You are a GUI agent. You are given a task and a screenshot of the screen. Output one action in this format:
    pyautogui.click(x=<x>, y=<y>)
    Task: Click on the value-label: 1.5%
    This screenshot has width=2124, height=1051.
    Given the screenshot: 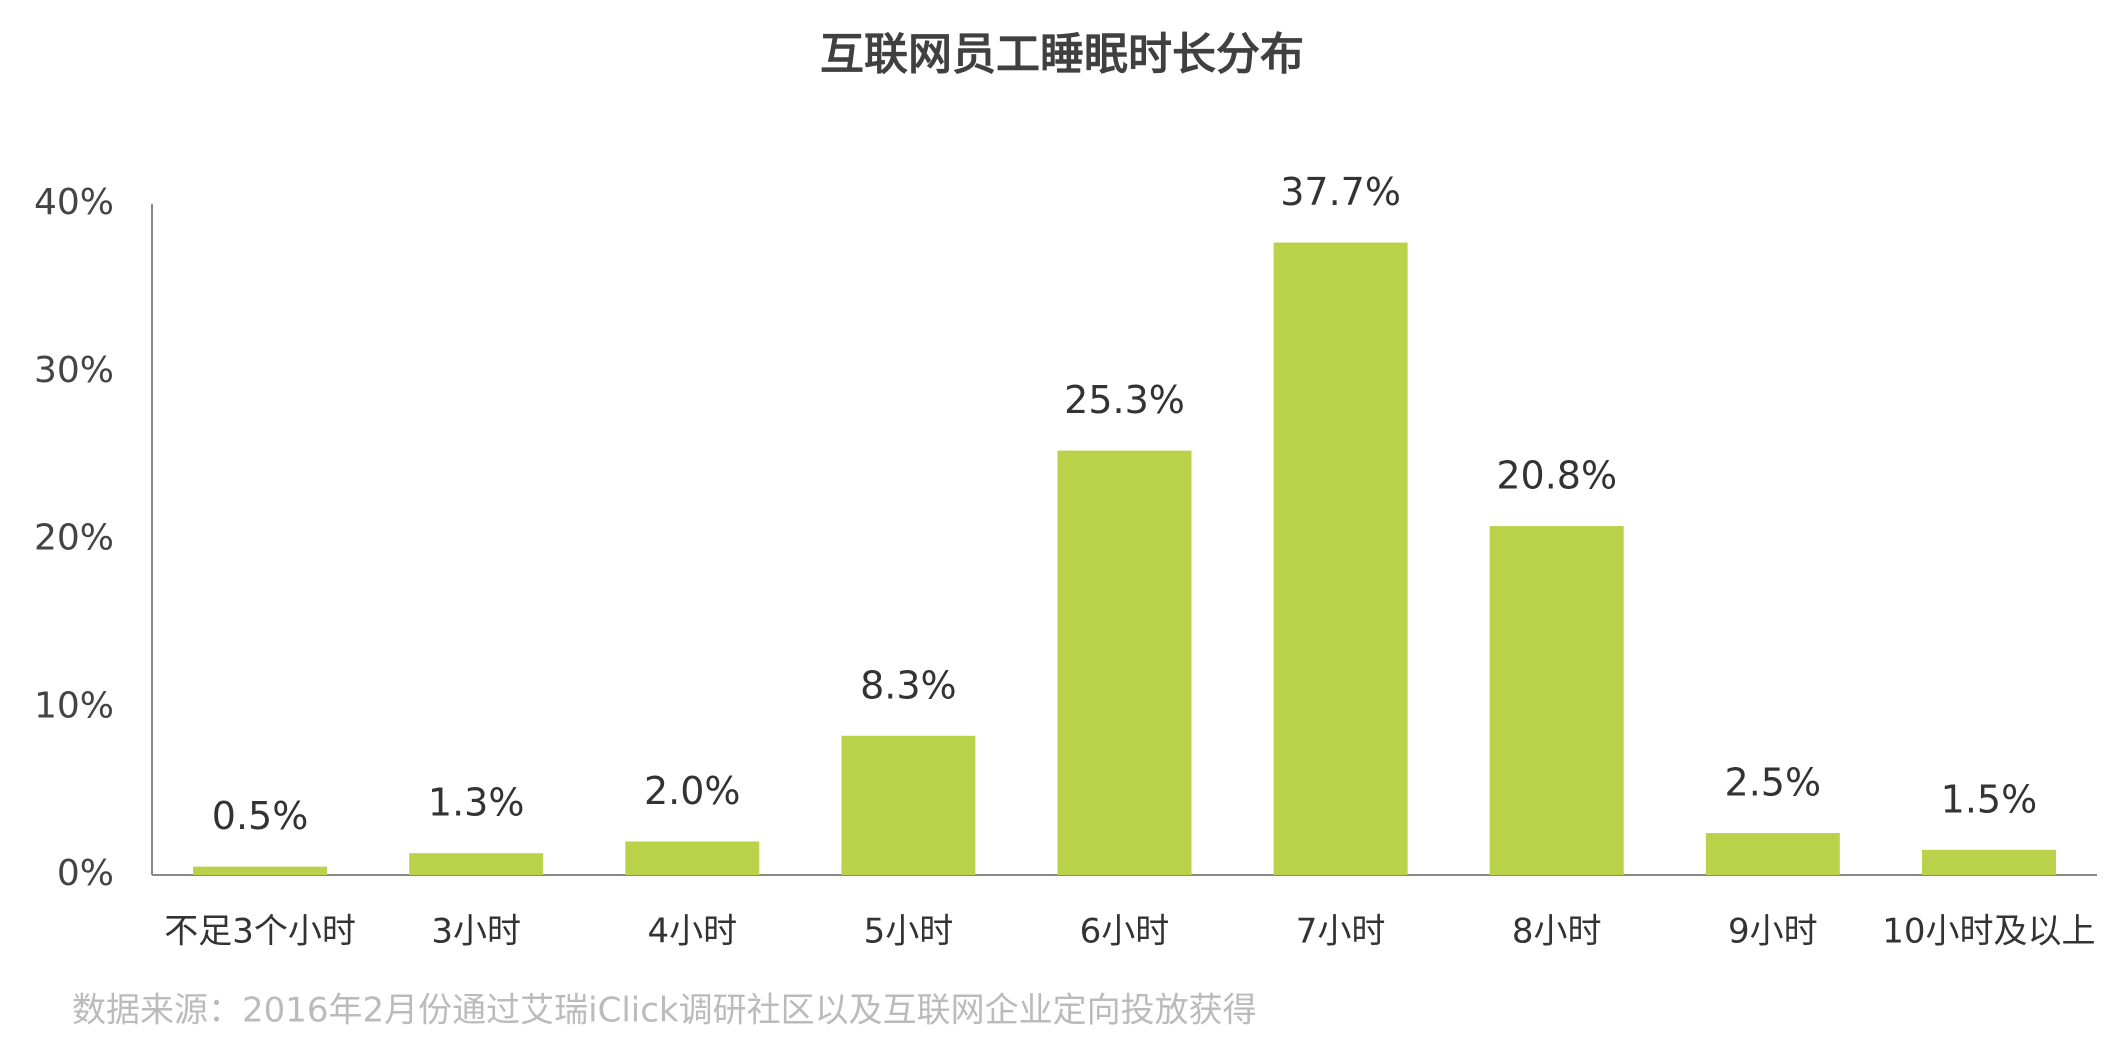 What is the action you would take?
    pyautogui.click(x=1989, y=799)
    